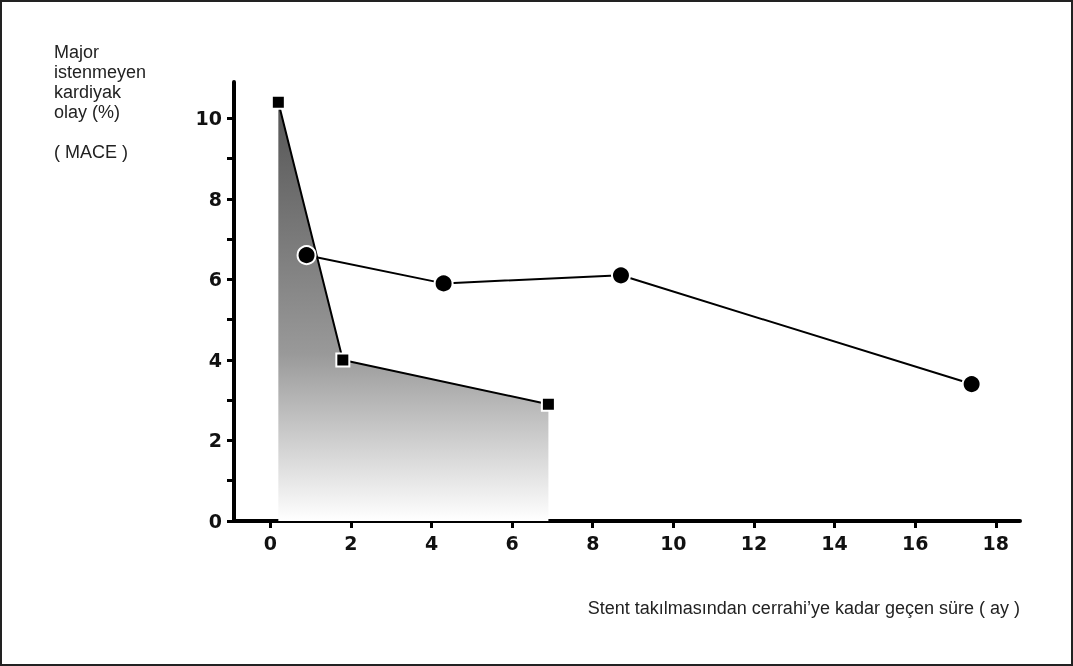  What do you see at coordinates (996, 542) in the screenshot?
I see `x-tick-label: 18` at bounding box center [996, 542].